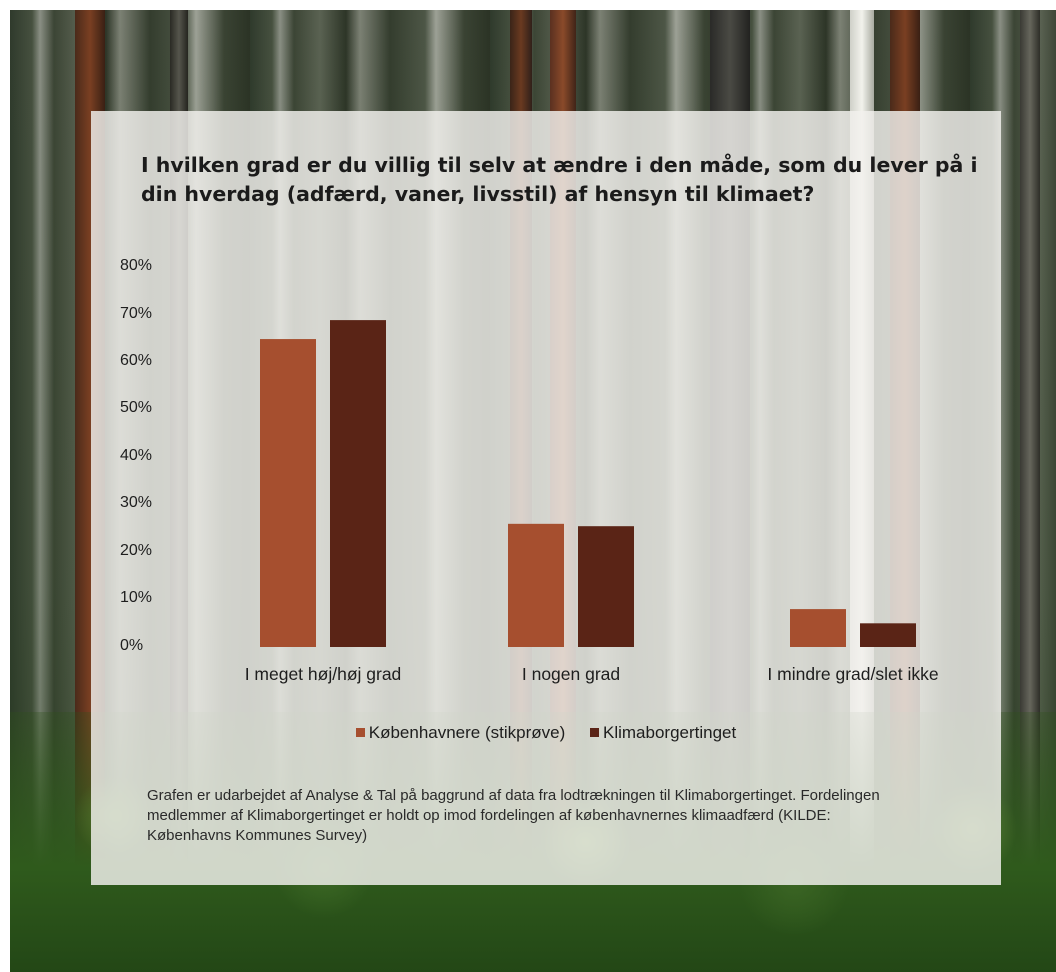 The height and width of the screenshot is (972, 1056). Describe the element at coordinates (136, 265) in the screenshot. I see `y-tick-label: 80%` at that location.